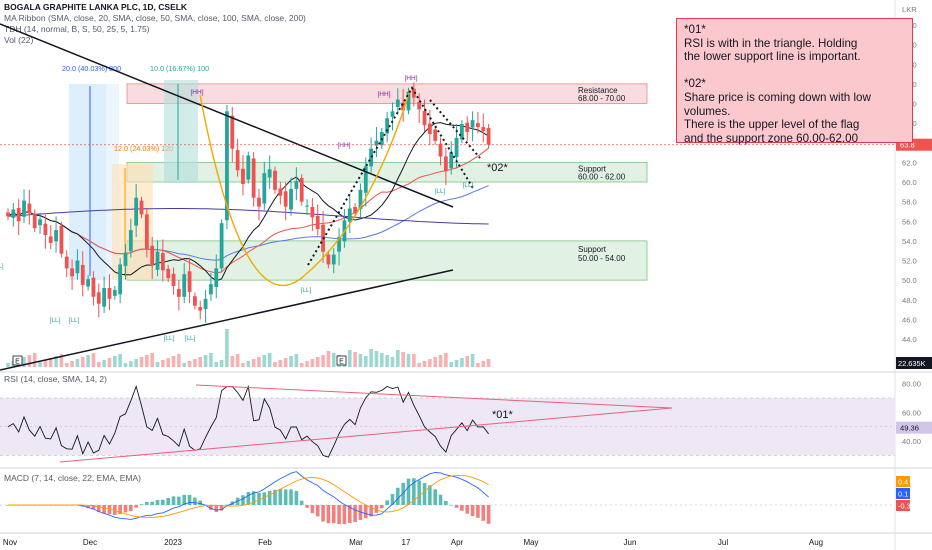 This screenshot has height=550, width=932. Describe the element at coordinates (77, 29) in the screenshot. I see `tdh-legend: TDH (14, normal, B, S, 50, 25, 5, 1.75)` at that location.